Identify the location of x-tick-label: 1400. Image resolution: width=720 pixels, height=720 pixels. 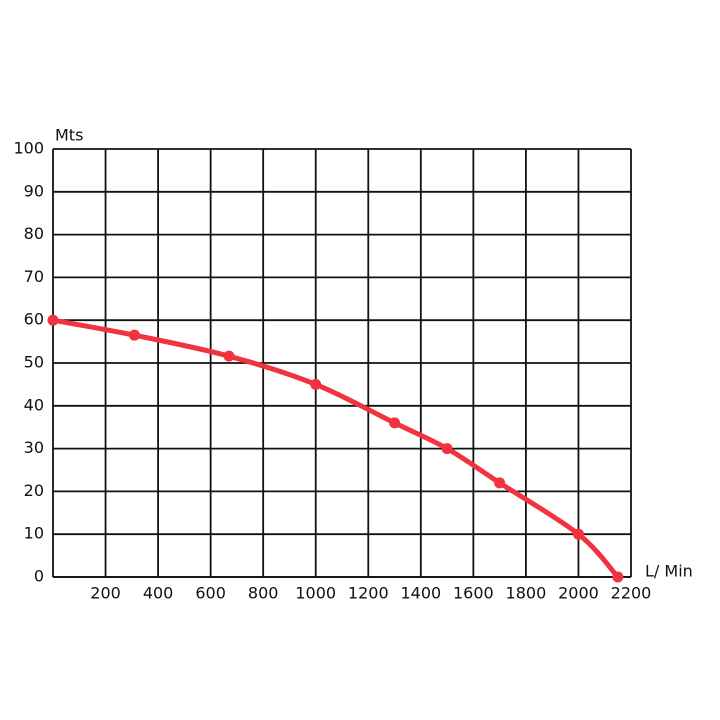
(420, 593).